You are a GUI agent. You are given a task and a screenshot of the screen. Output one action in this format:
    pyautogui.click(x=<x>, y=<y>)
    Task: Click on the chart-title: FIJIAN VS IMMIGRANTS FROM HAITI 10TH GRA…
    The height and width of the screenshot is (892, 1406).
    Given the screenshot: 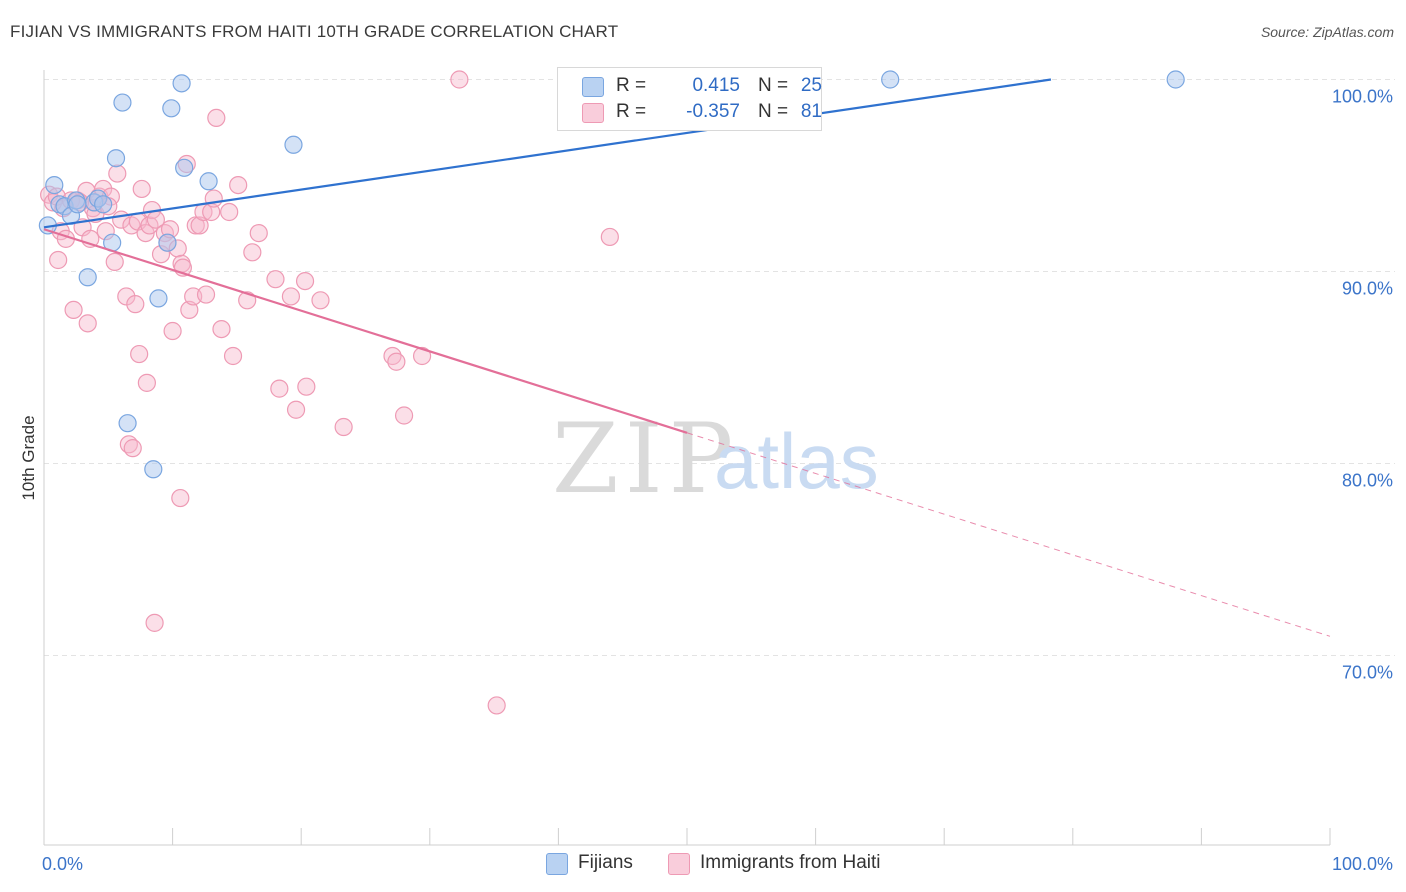 What is the action you would take?
    pyautogui.click(x=314, y=31)
    